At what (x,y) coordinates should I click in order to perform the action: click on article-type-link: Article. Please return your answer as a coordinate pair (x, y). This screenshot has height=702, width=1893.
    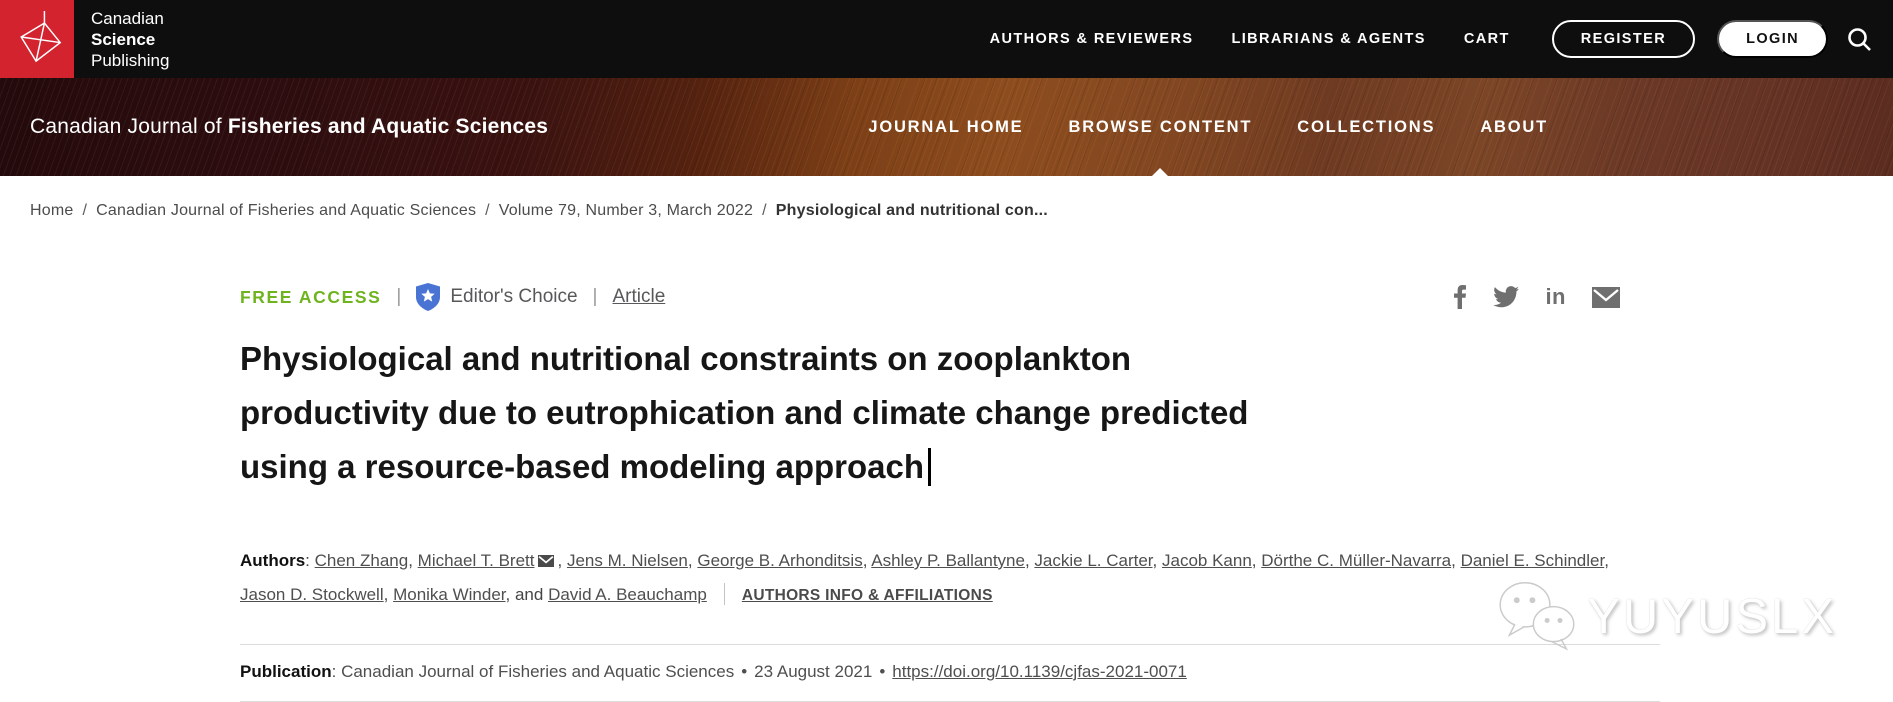
    Looking at the image, I should click on (639, 296).